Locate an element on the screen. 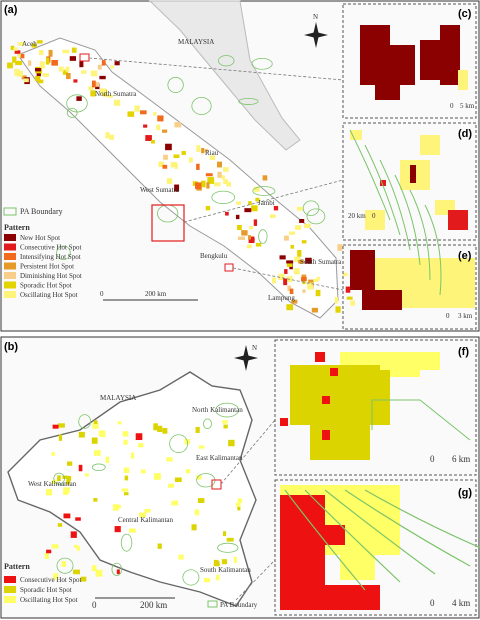  place-name: North Kalimantan is located at coordinates (217, 410).